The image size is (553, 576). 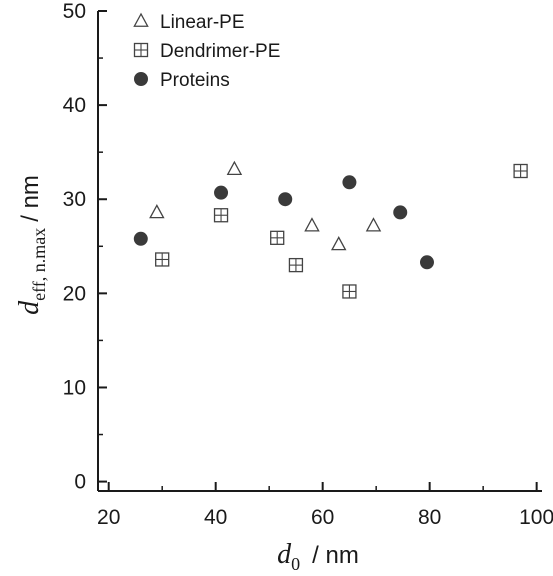 What do you see at coordinates (215, 517) in the screenshot?
I see `x-tick-label: 40` at bounding box center [215, 517].